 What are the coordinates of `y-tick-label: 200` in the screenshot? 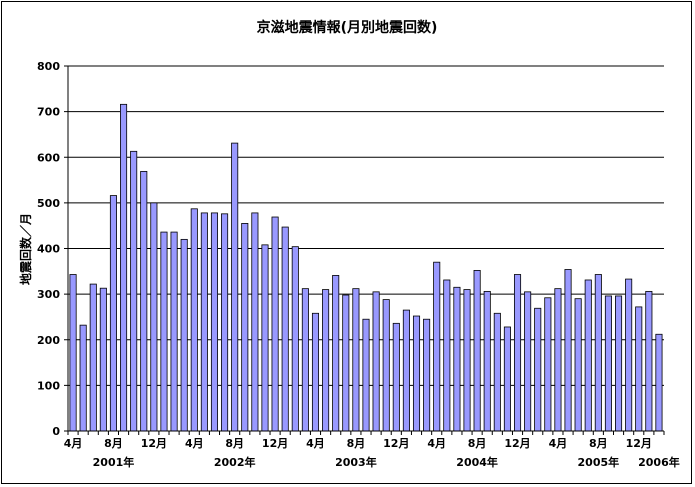 It's located at (48, 340).